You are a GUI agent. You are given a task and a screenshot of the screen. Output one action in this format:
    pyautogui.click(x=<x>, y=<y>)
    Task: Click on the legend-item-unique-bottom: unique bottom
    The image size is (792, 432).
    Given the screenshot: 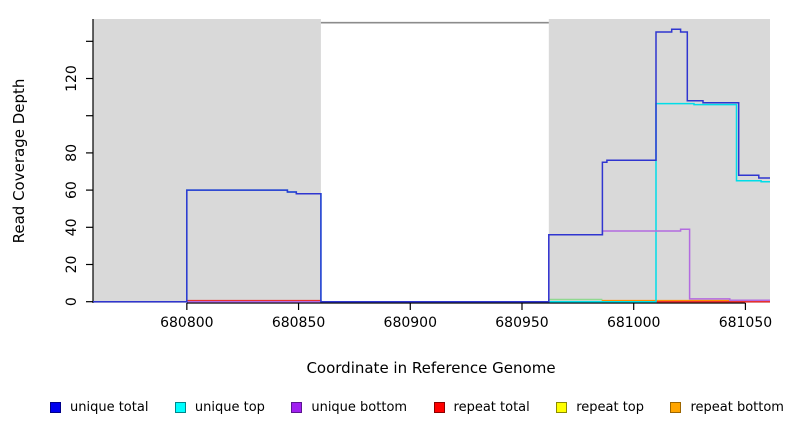 What is the action you would take?
    pyautogui.click(x=349, y=407)
    